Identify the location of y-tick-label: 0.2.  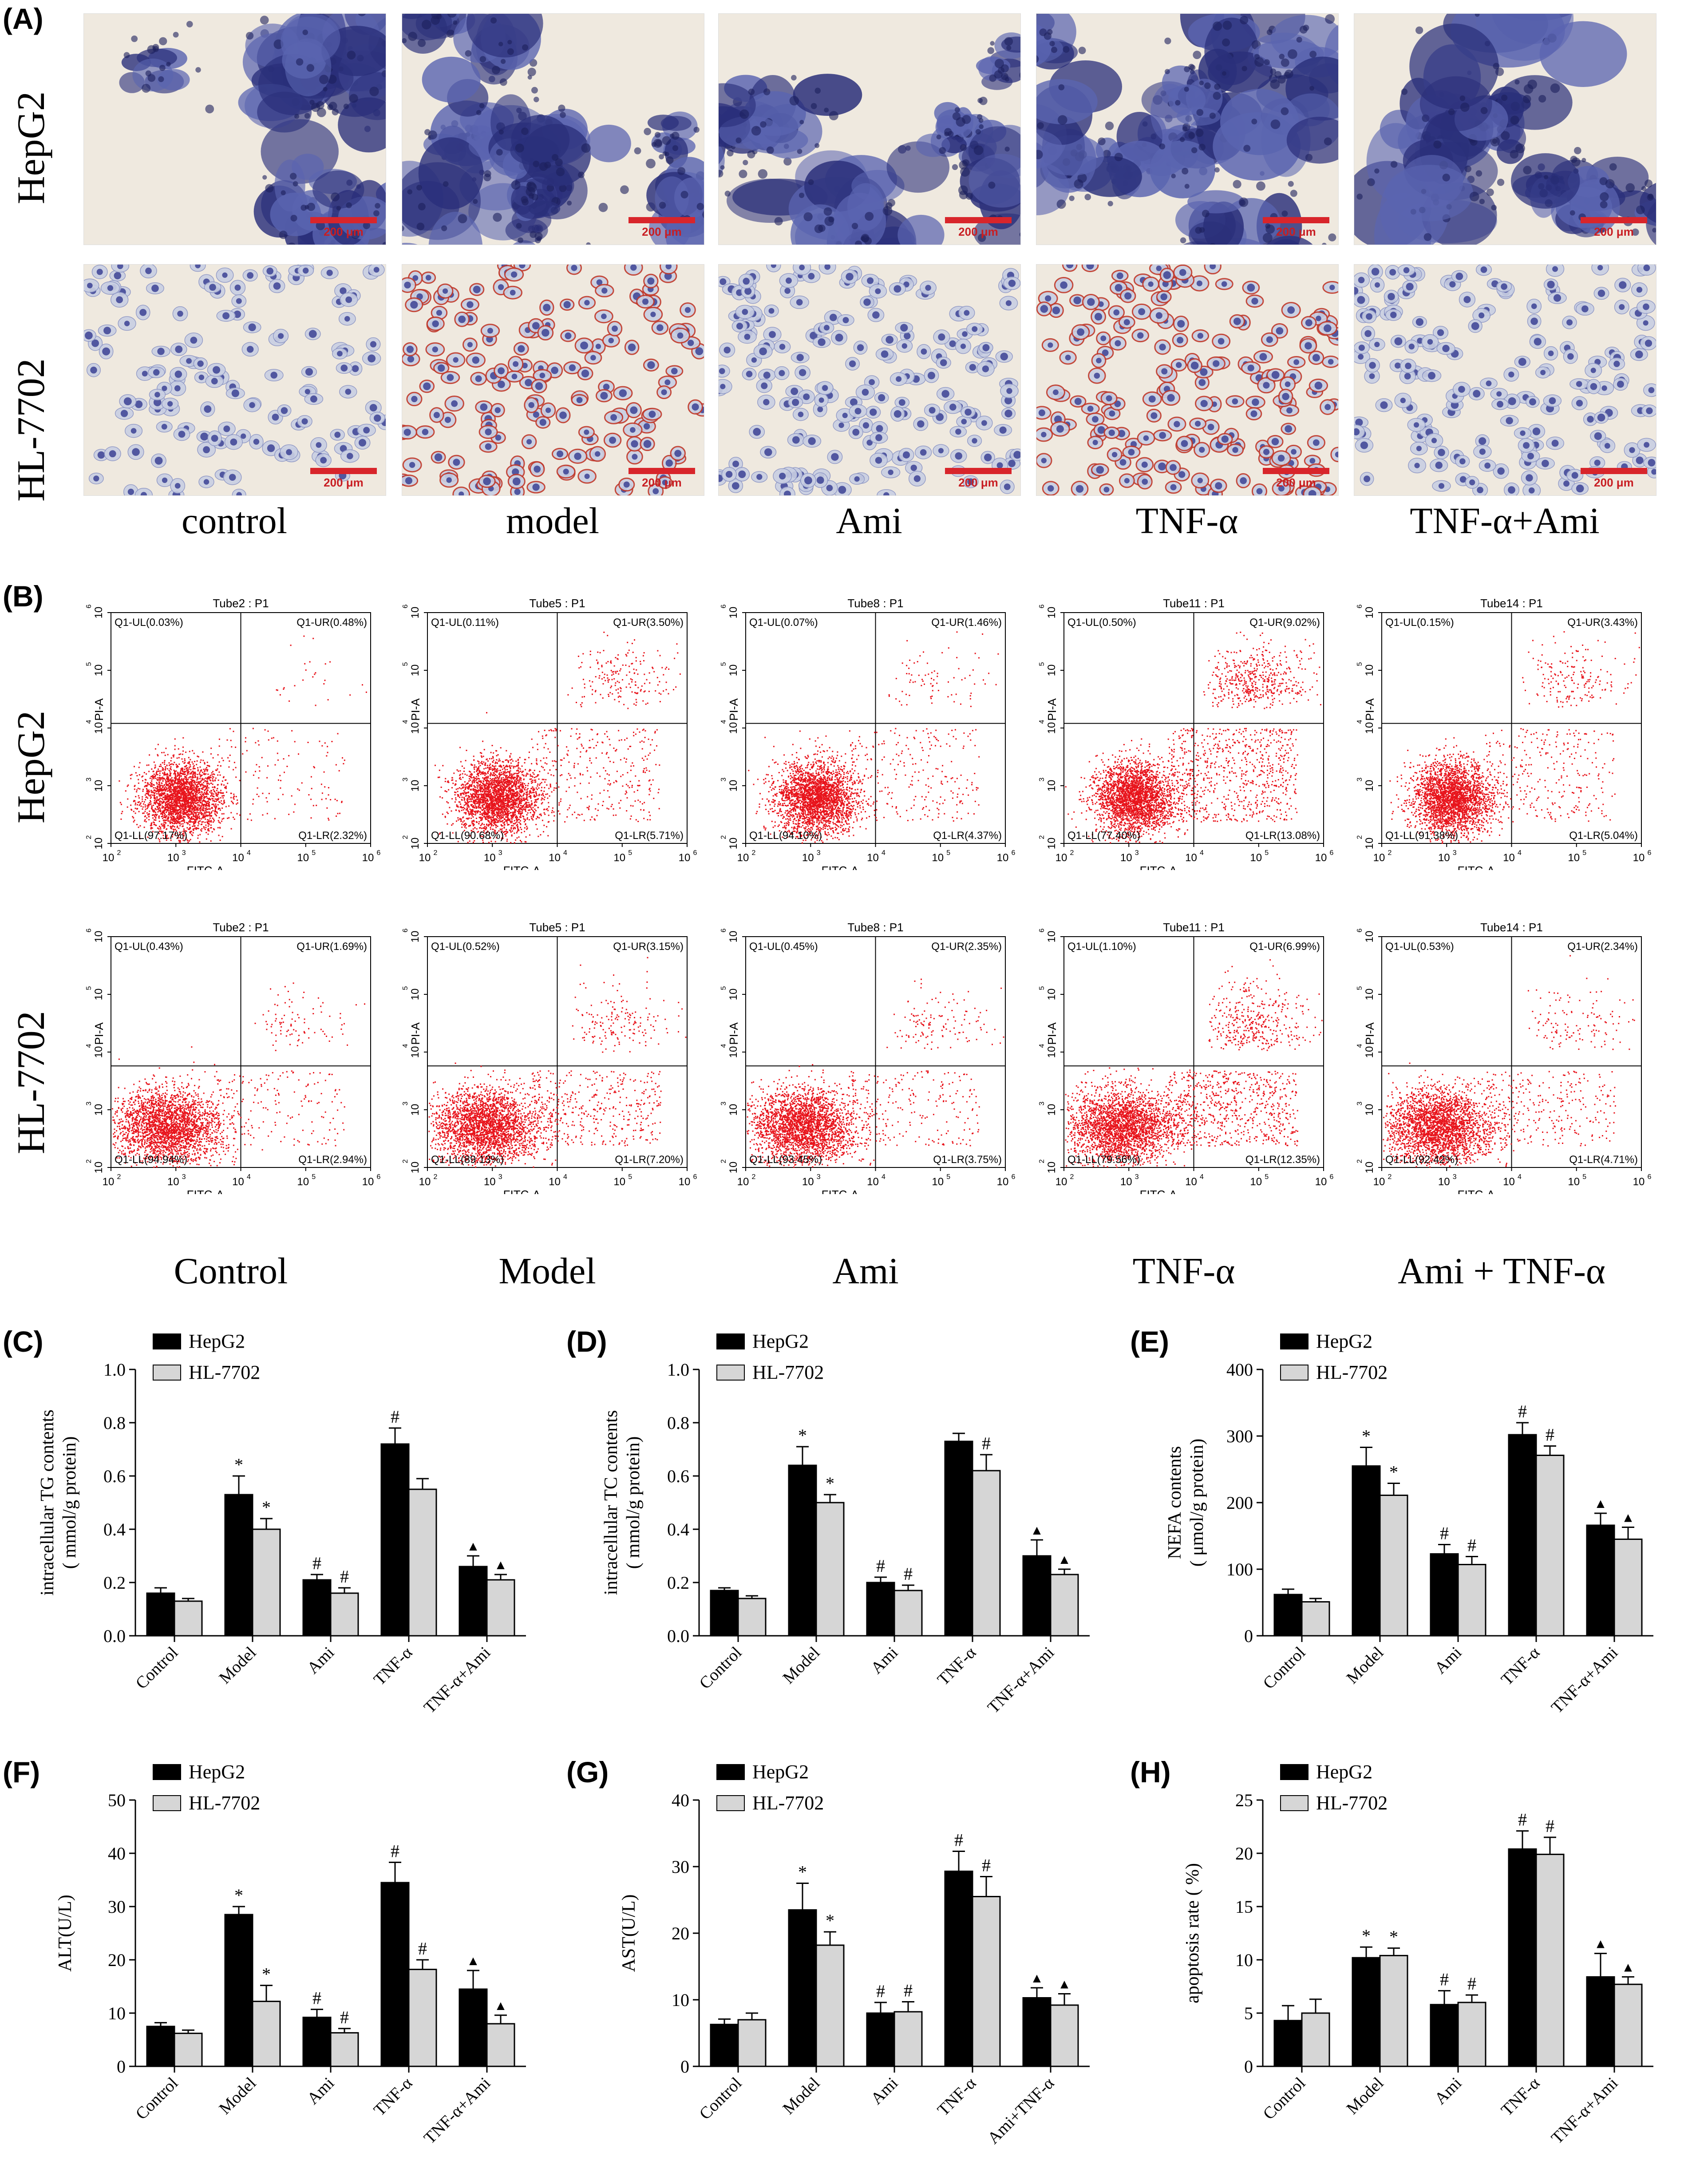
(114, 1583).